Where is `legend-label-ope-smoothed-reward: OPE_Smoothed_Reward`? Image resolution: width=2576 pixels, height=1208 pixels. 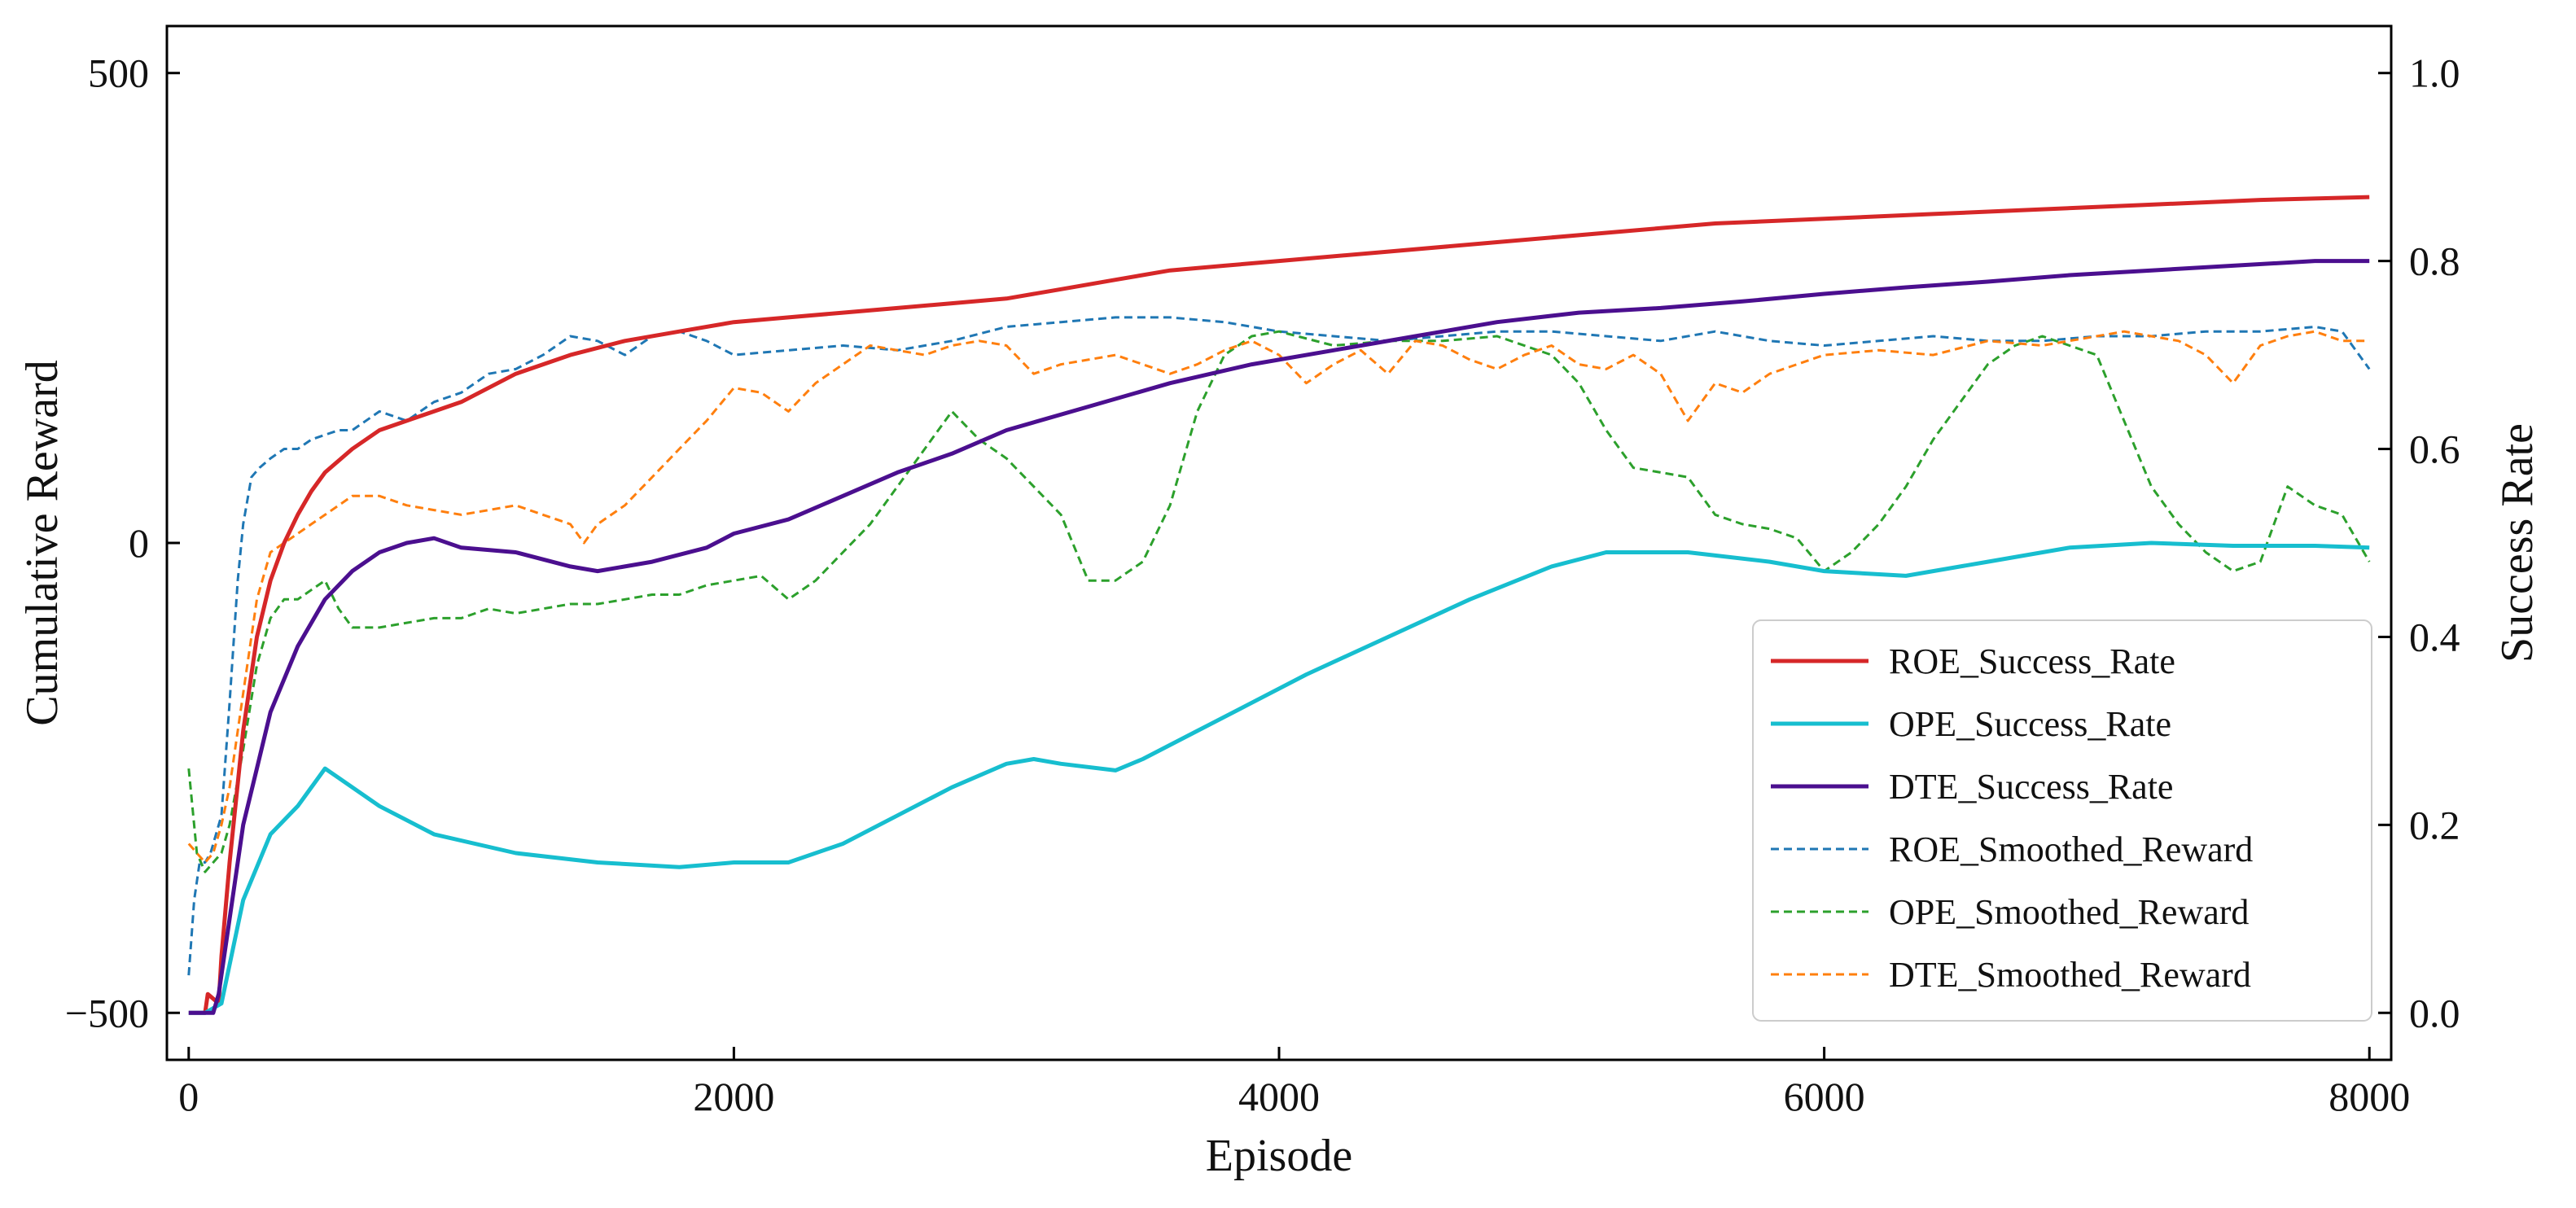 legend-label-ope-smoothed-reward: OPE_Smoothed_Reward is located at coordinates (2069, 912).